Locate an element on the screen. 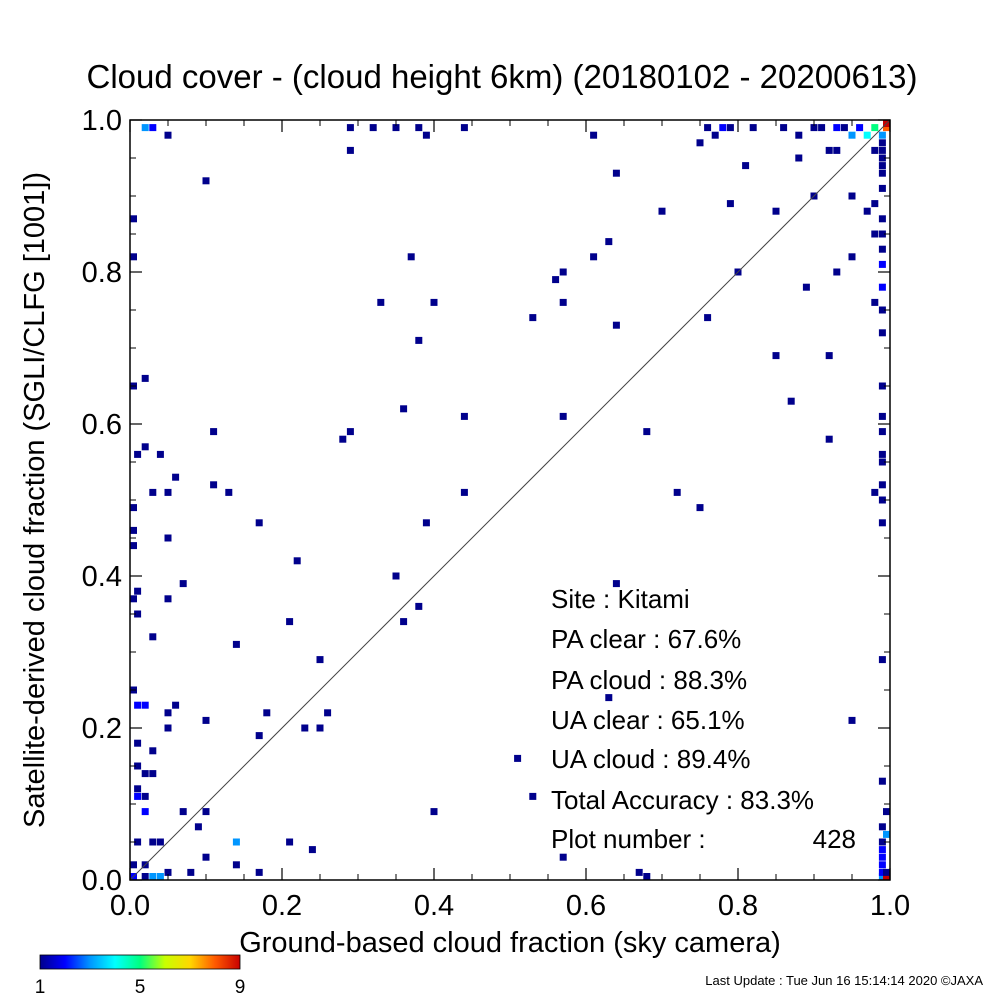 The image size is (1000, 1000). stat-plot-number-label: Plot number : is located at coordinates (628, 839).